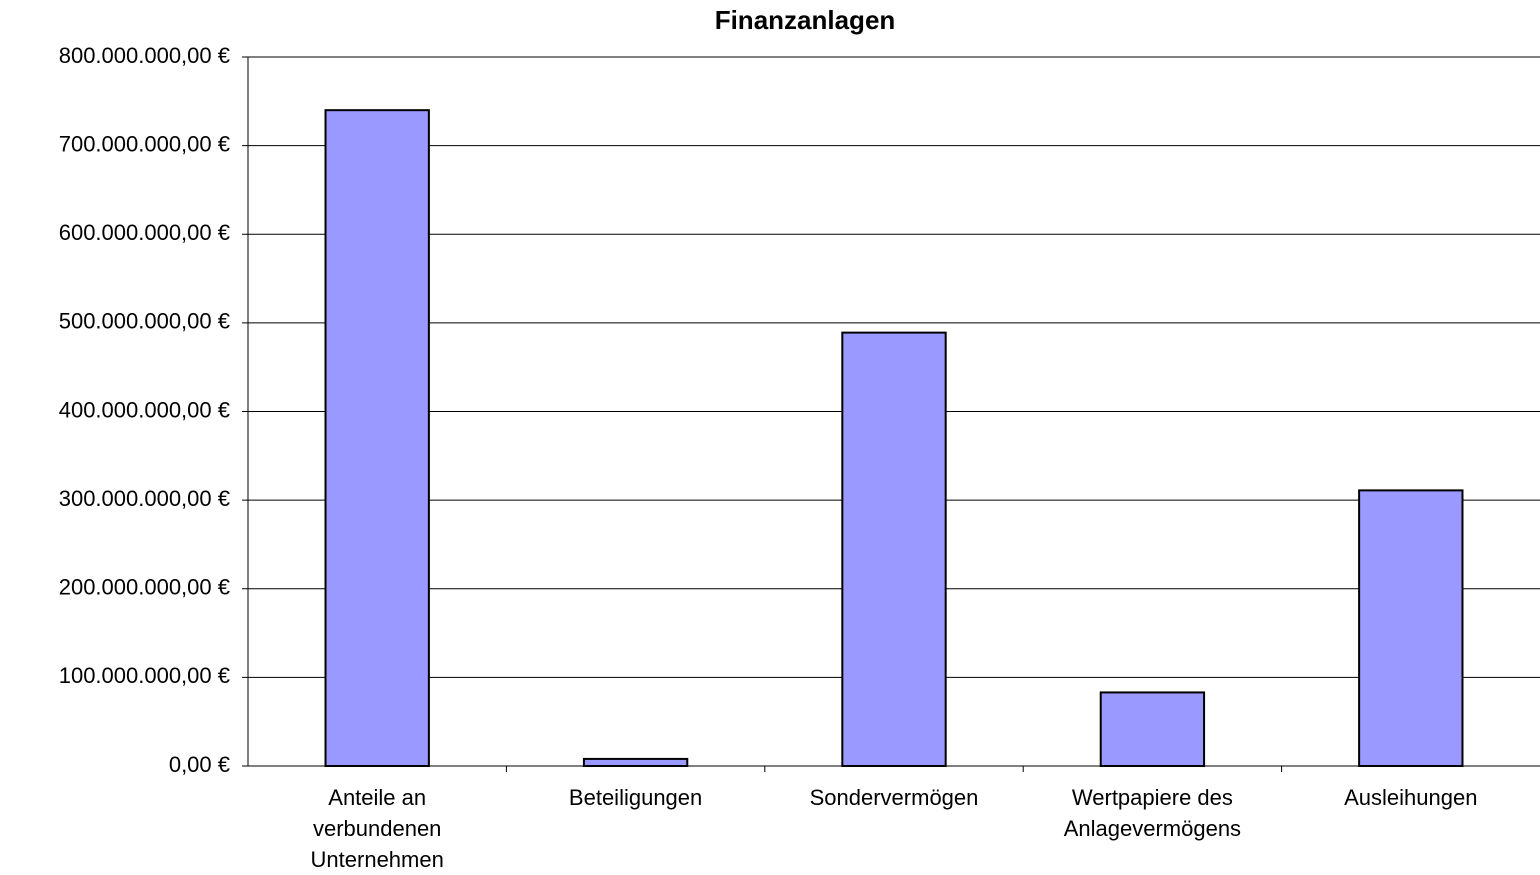 The height and width of the screenshot is (875, 1540). Describe the element at coordinates (894, 797) in the screenshot. I see `x-tick-label: Sondervermögen` at that location.